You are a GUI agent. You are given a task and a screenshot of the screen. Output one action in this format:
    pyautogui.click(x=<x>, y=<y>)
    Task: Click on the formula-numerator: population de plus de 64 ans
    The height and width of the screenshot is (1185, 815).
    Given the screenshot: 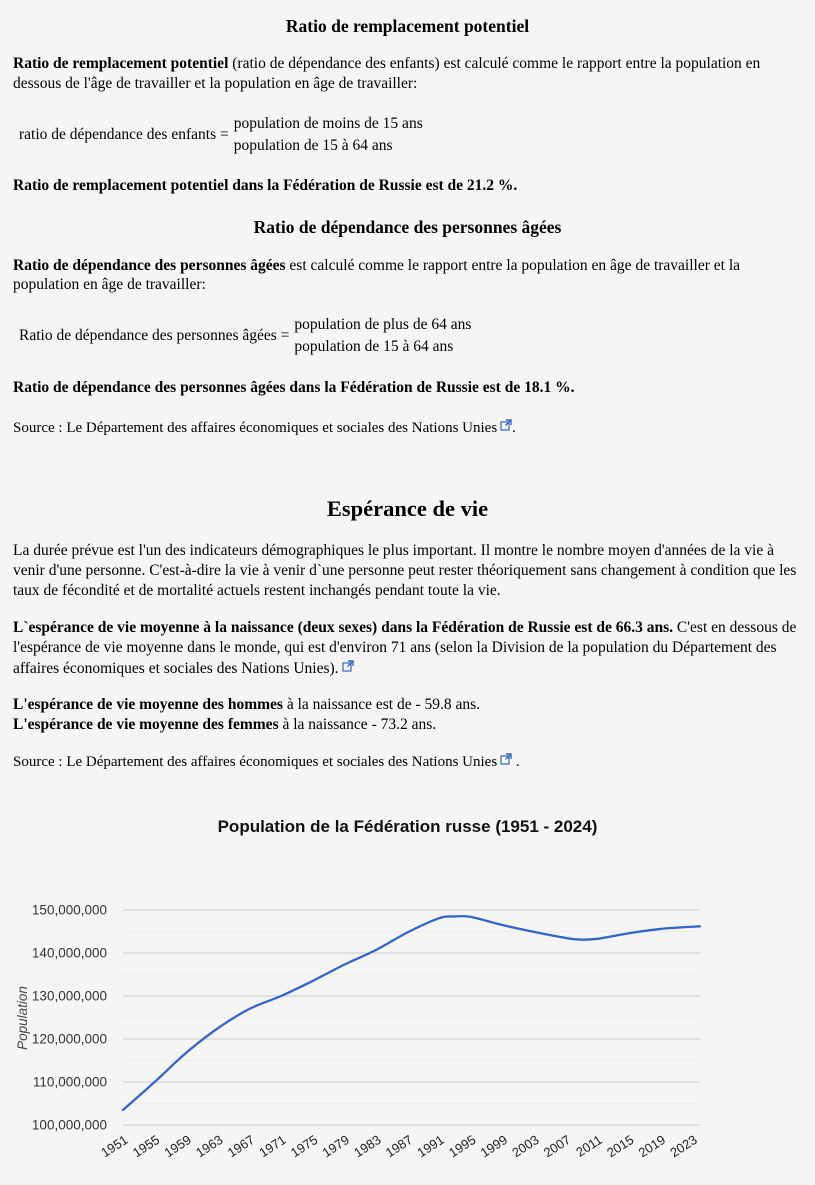 What is the action you would take?
    pyautogui.click(x=383, y=325)
    